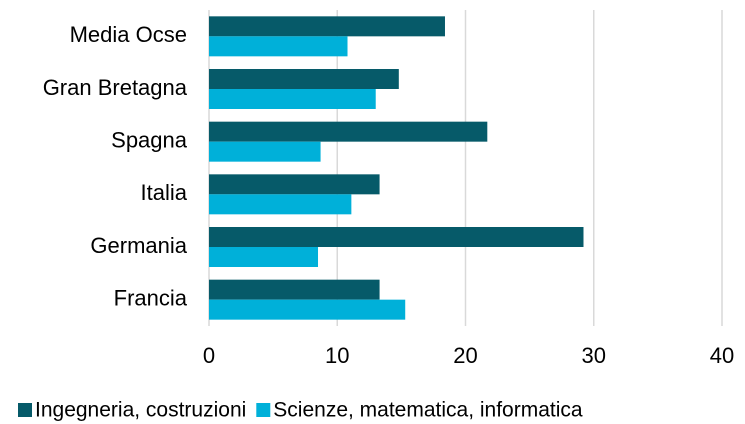 This screenshot has width=745, height=424. Describe the element at coordinates (337, 355) in the screenshot. I see `x-tick-label: 10` at that location.